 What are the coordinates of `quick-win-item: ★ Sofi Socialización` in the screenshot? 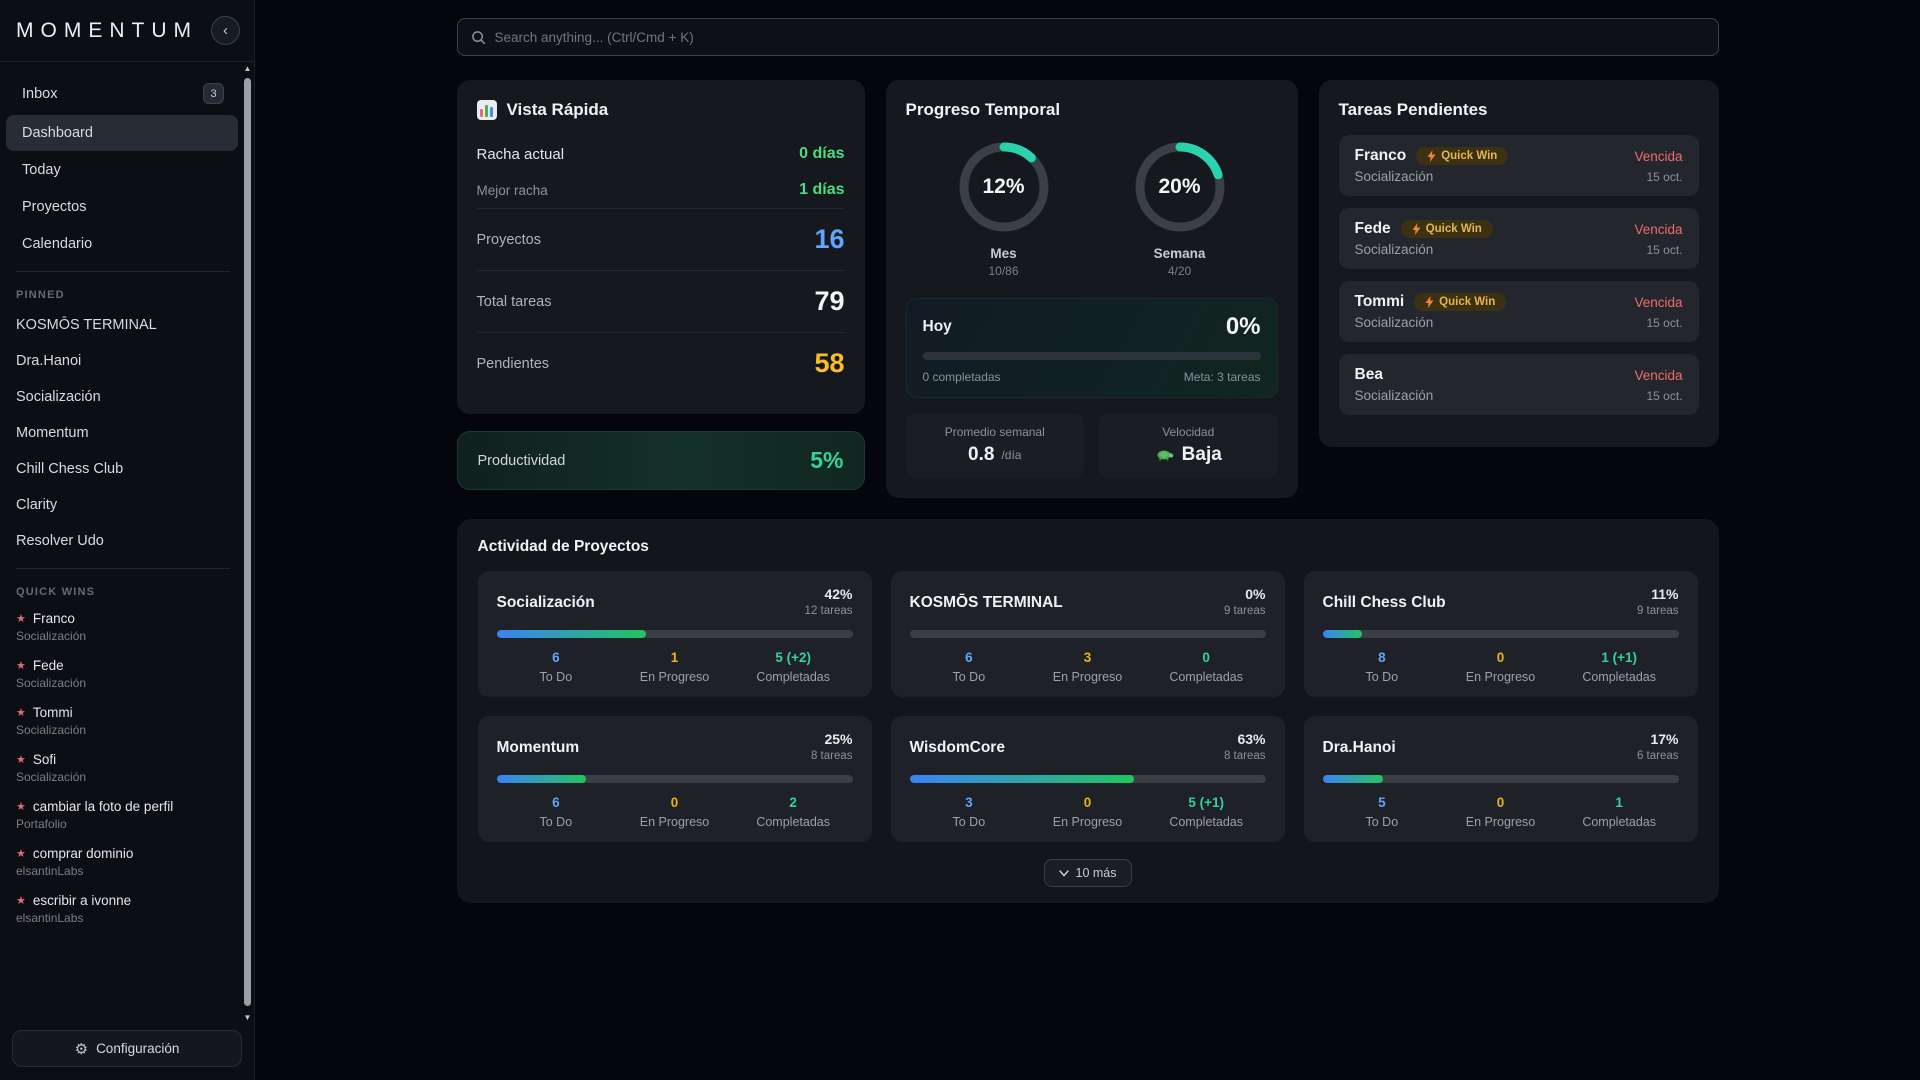 It's located at (123, 768).